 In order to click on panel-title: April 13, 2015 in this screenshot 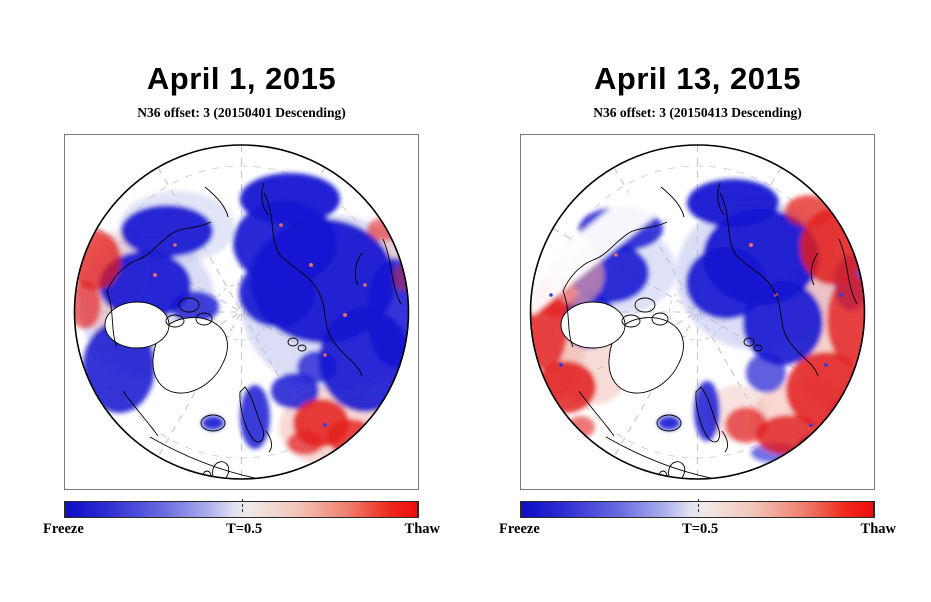, I will do `click(697, 78)`.